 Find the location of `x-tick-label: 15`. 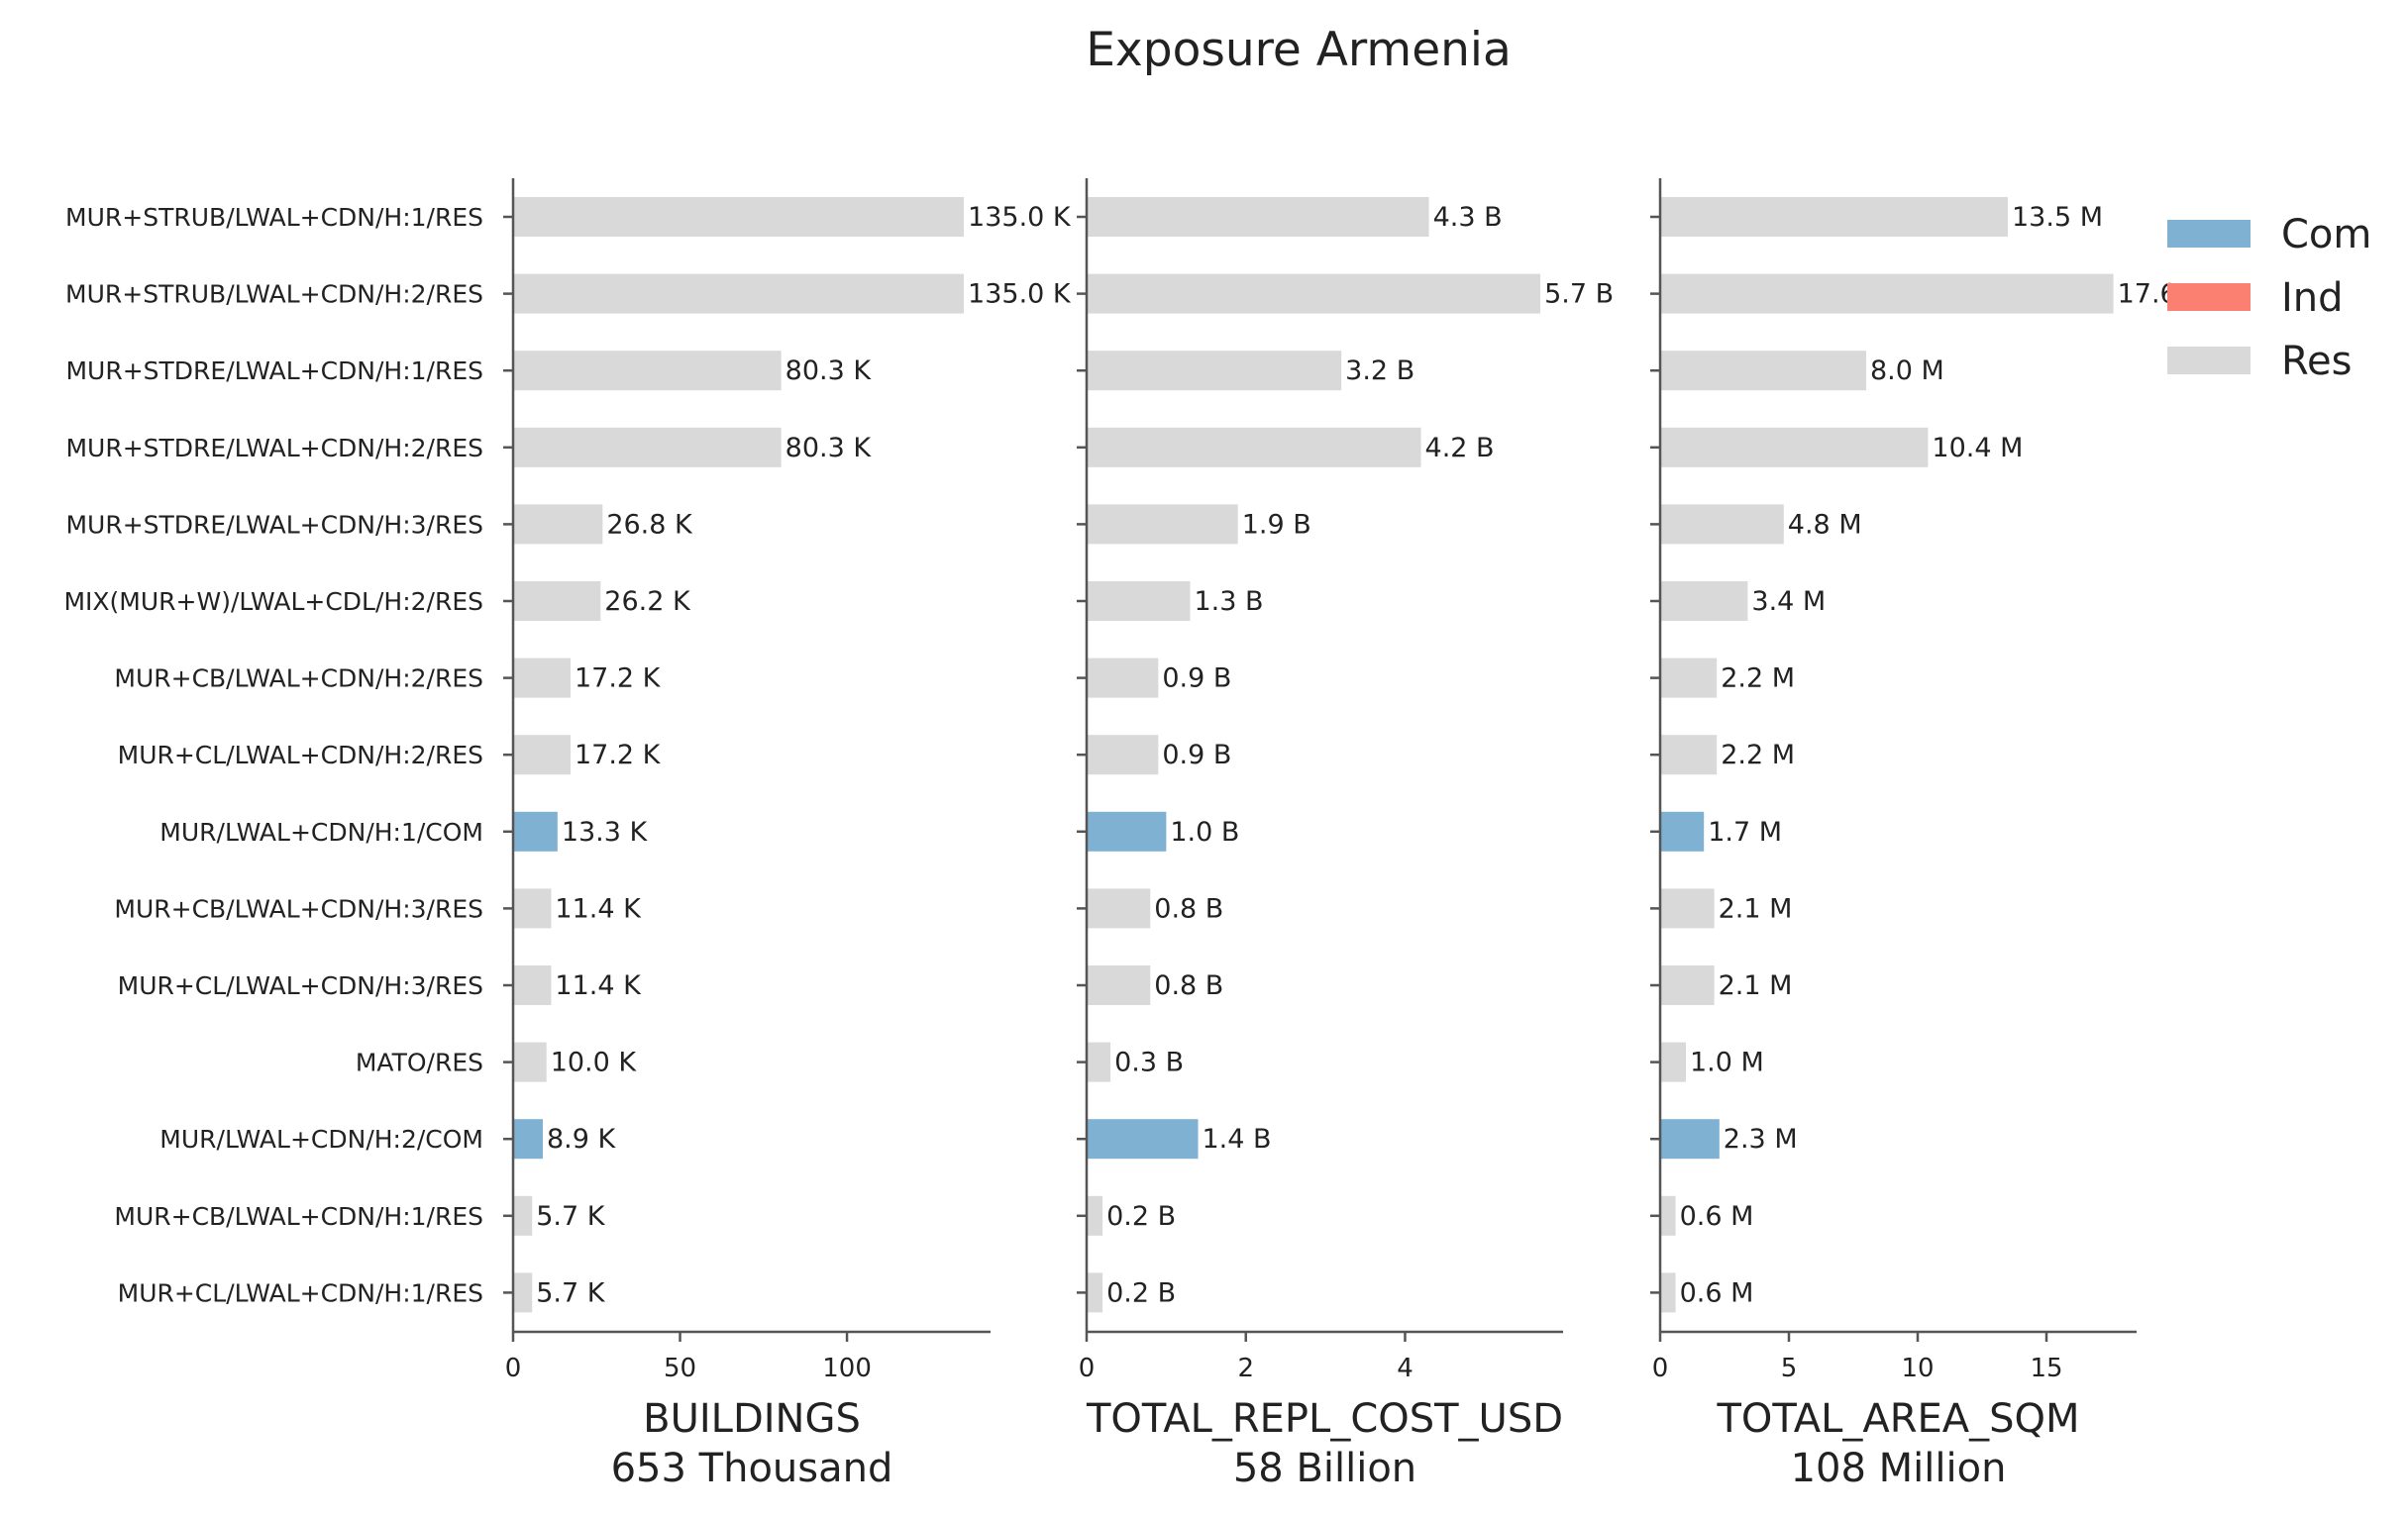

x-tick-label: 15 is located at coordinates (2046, 1369).